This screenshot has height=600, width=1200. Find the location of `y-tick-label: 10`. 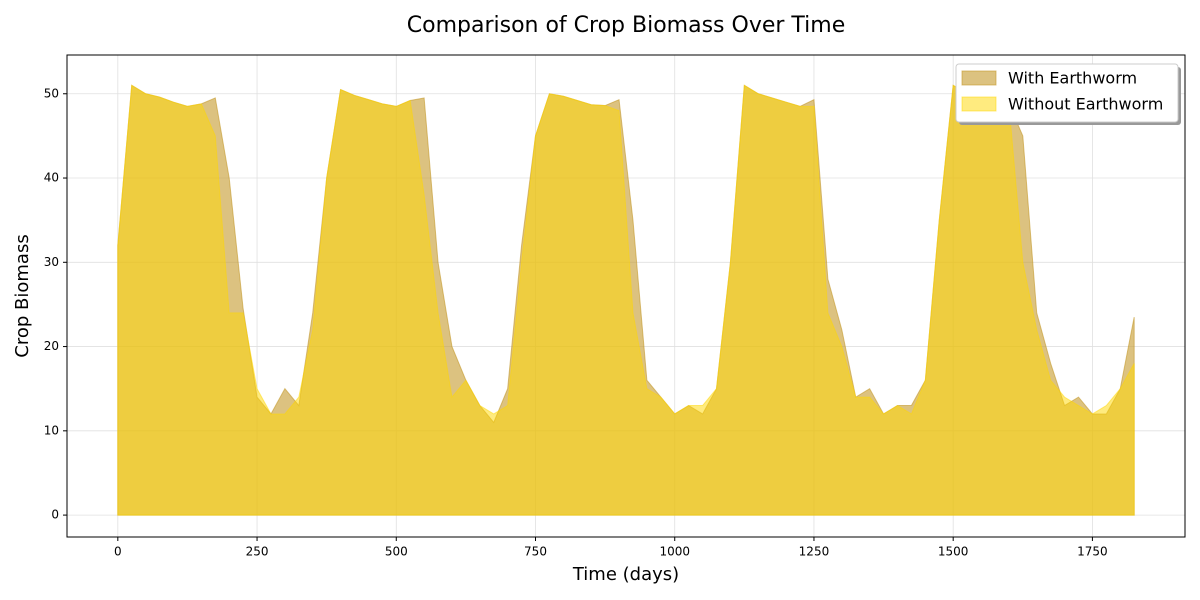

y-tick-label: 10 is located at coordinates (51, 430).